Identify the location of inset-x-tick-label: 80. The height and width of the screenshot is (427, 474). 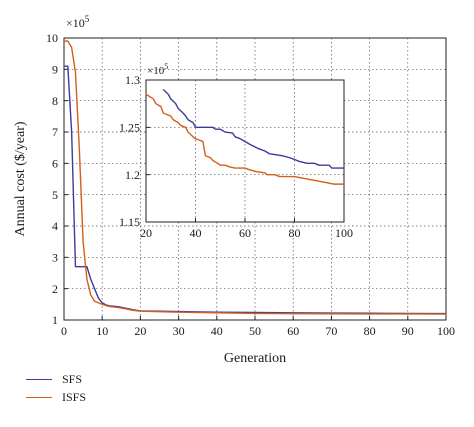
(295, 233).